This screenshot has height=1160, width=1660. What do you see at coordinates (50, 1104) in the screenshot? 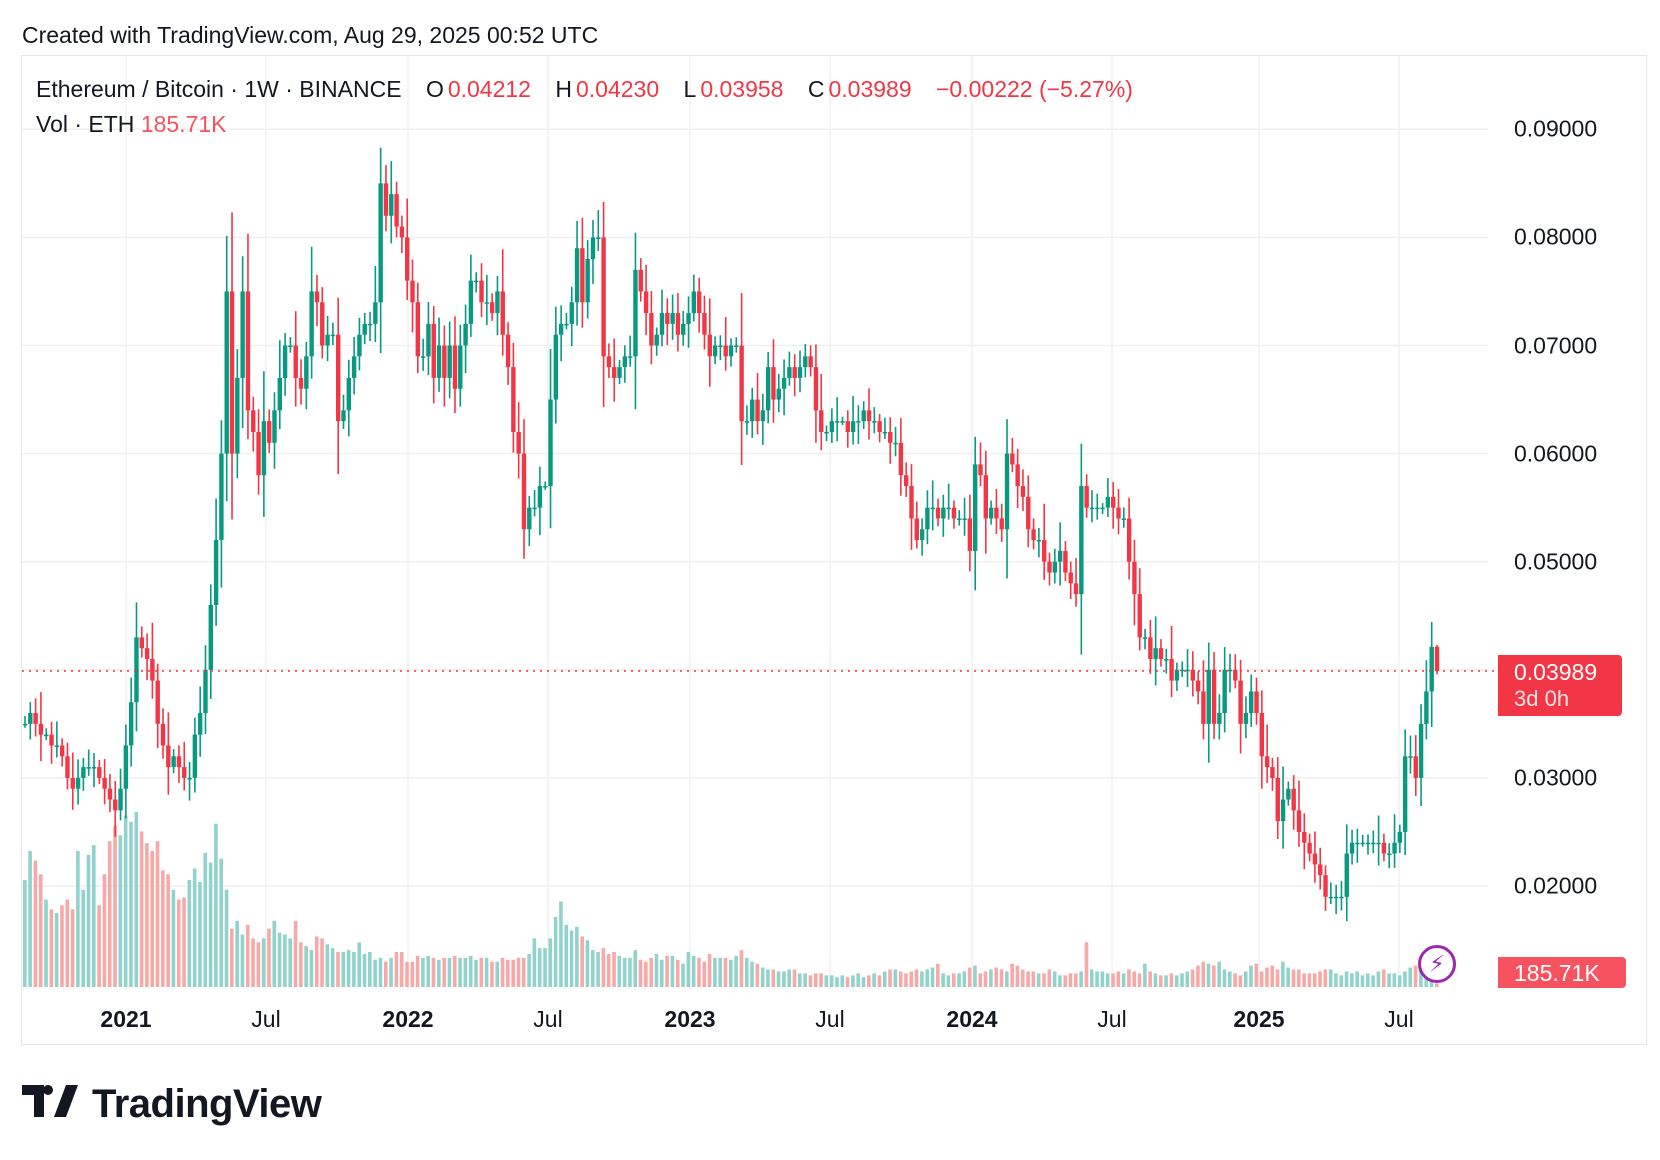
I see `tradingview-logo-icon` at bounding box center [50, 1104].